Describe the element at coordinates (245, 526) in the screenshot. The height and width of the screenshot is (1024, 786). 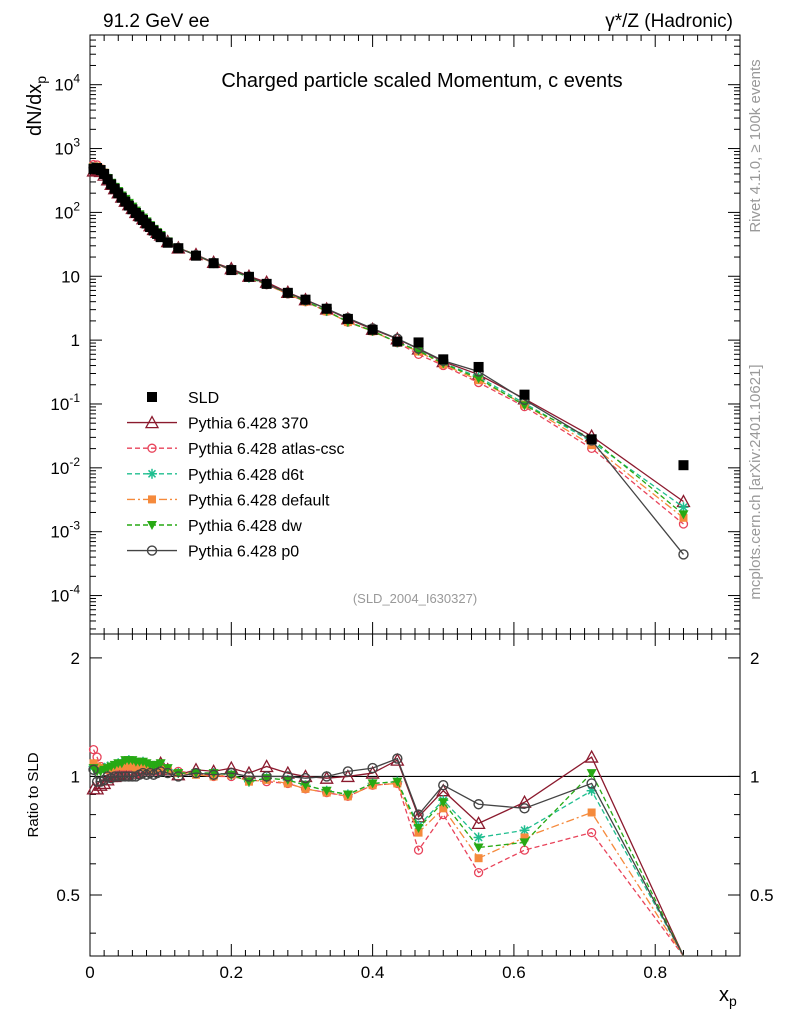
I see `legend-label: Pythia 6.428 dw` at that location.